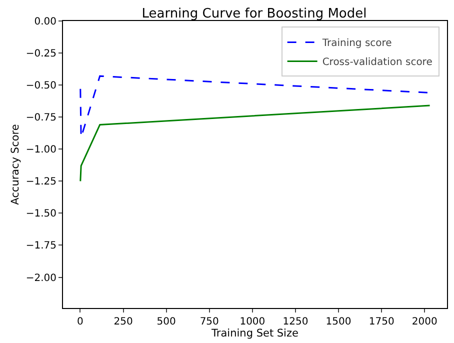 This screenshot has width=454, height=343. Describe the element at coordinates (45, 22) in the screenshot. I see `y-tick-label: 0.00` at that location.